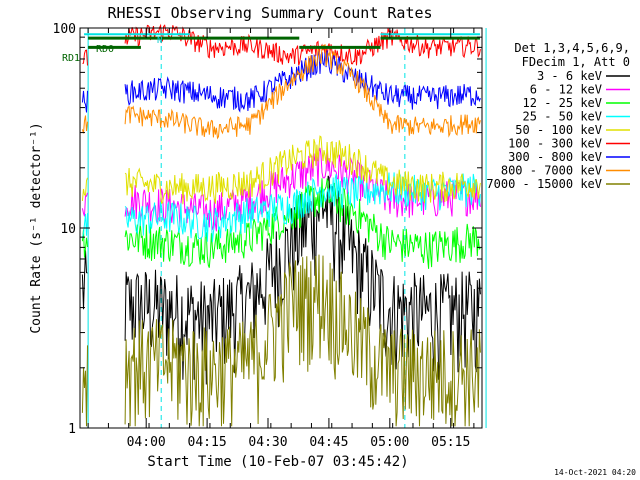  I want to click on date-stamp: 14-Oct-2021 04:20, so click(595, 472).